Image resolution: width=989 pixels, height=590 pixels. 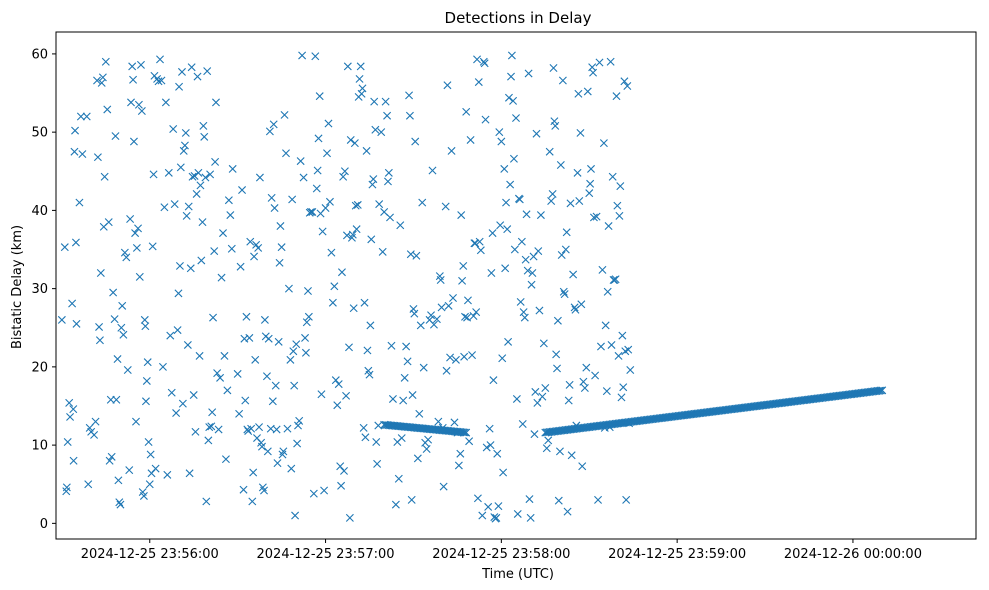 I want to click on x-tick-label: 2024-12-25 23:56:00, so click(x=150, y=554).